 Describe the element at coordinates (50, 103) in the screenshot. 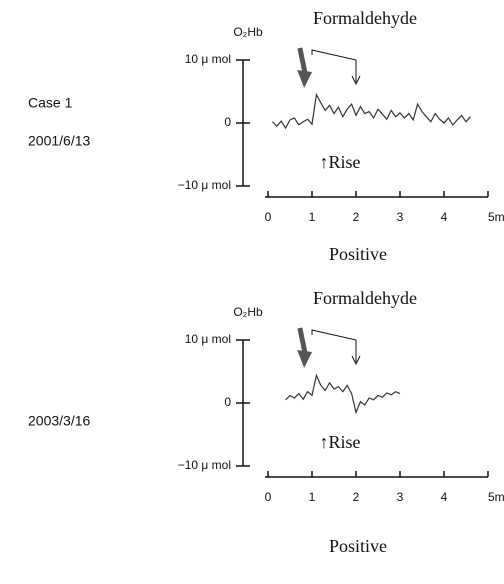

I see `case-label: Case 1` at that location.